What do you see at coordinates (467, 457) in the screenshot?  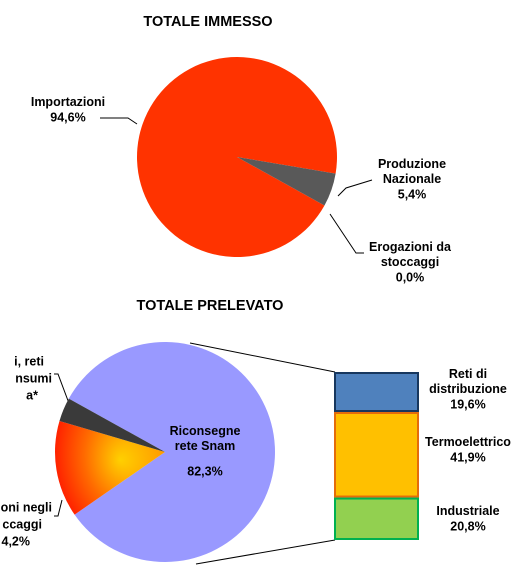 I see `value-label: 41,9%` at bounding box center [467, 457].